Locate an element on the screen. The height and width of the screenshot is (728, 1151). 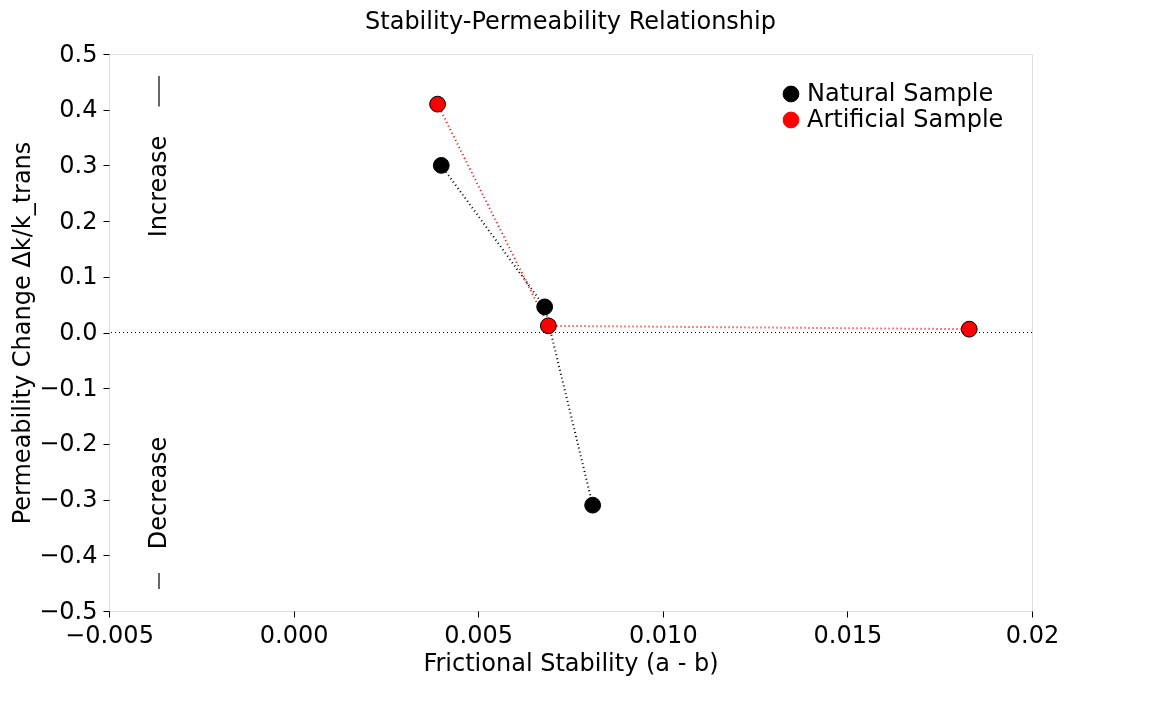
x-tick-label: 0.02 is located at coordinates (1032, 634).